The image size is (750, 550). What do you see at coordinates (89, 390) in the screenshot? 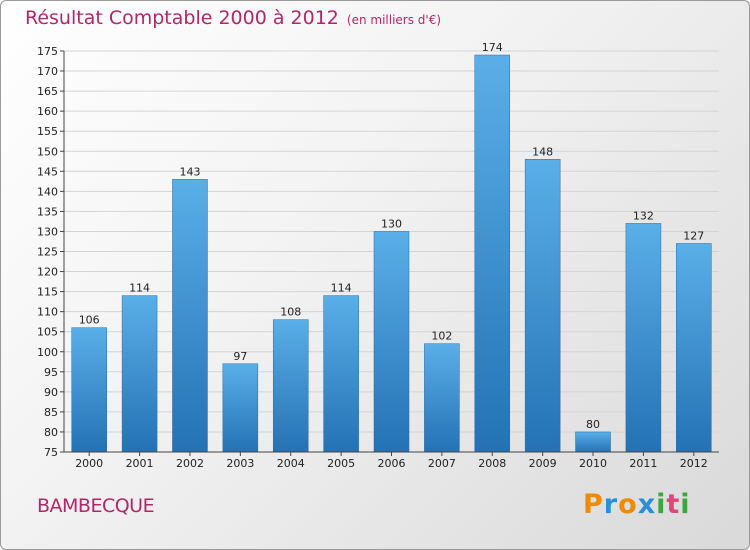
I see `bar-2000` at bounding box center [89, 390].